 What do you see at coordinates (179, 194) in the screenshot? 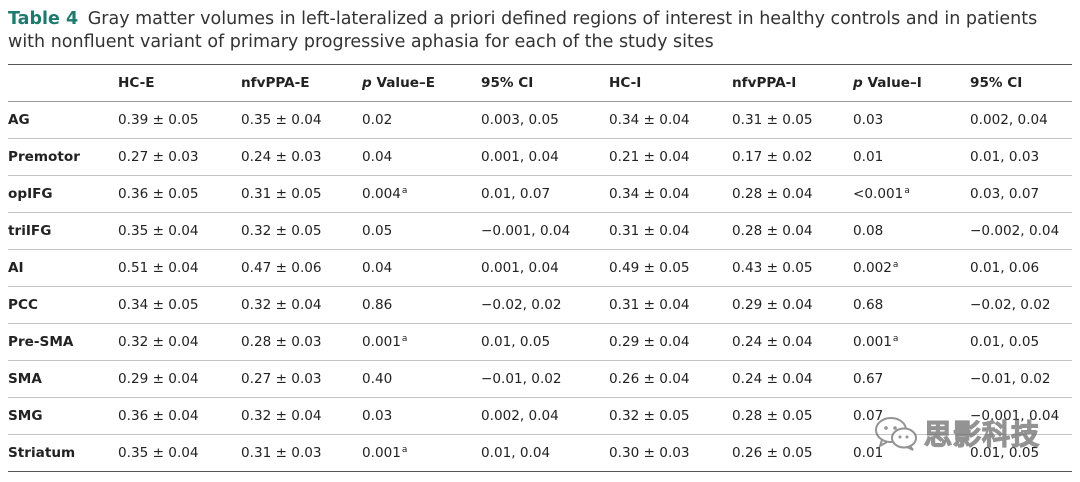
I see `table-cell: 0.36 ± 0.05` at bounding box center [179, 194].